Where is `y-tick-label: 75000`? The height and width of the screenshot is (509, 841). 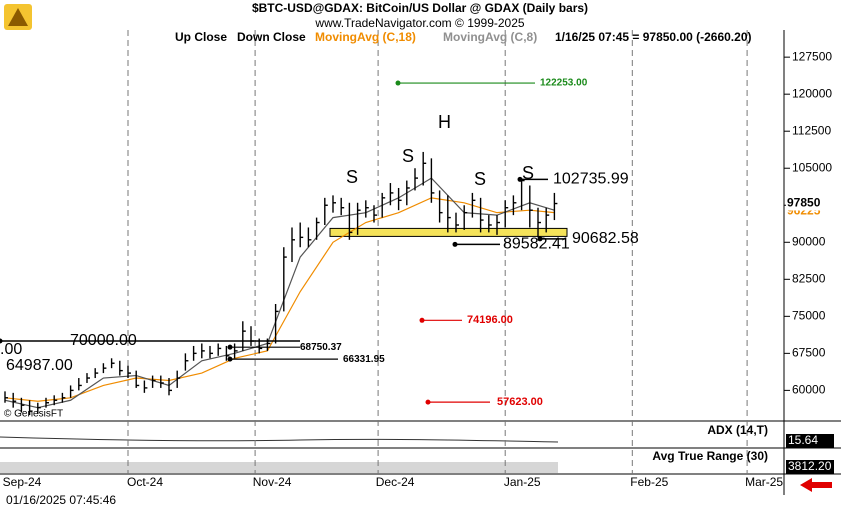
y-tick-label: 75000 is located at coordinates (809, 316).